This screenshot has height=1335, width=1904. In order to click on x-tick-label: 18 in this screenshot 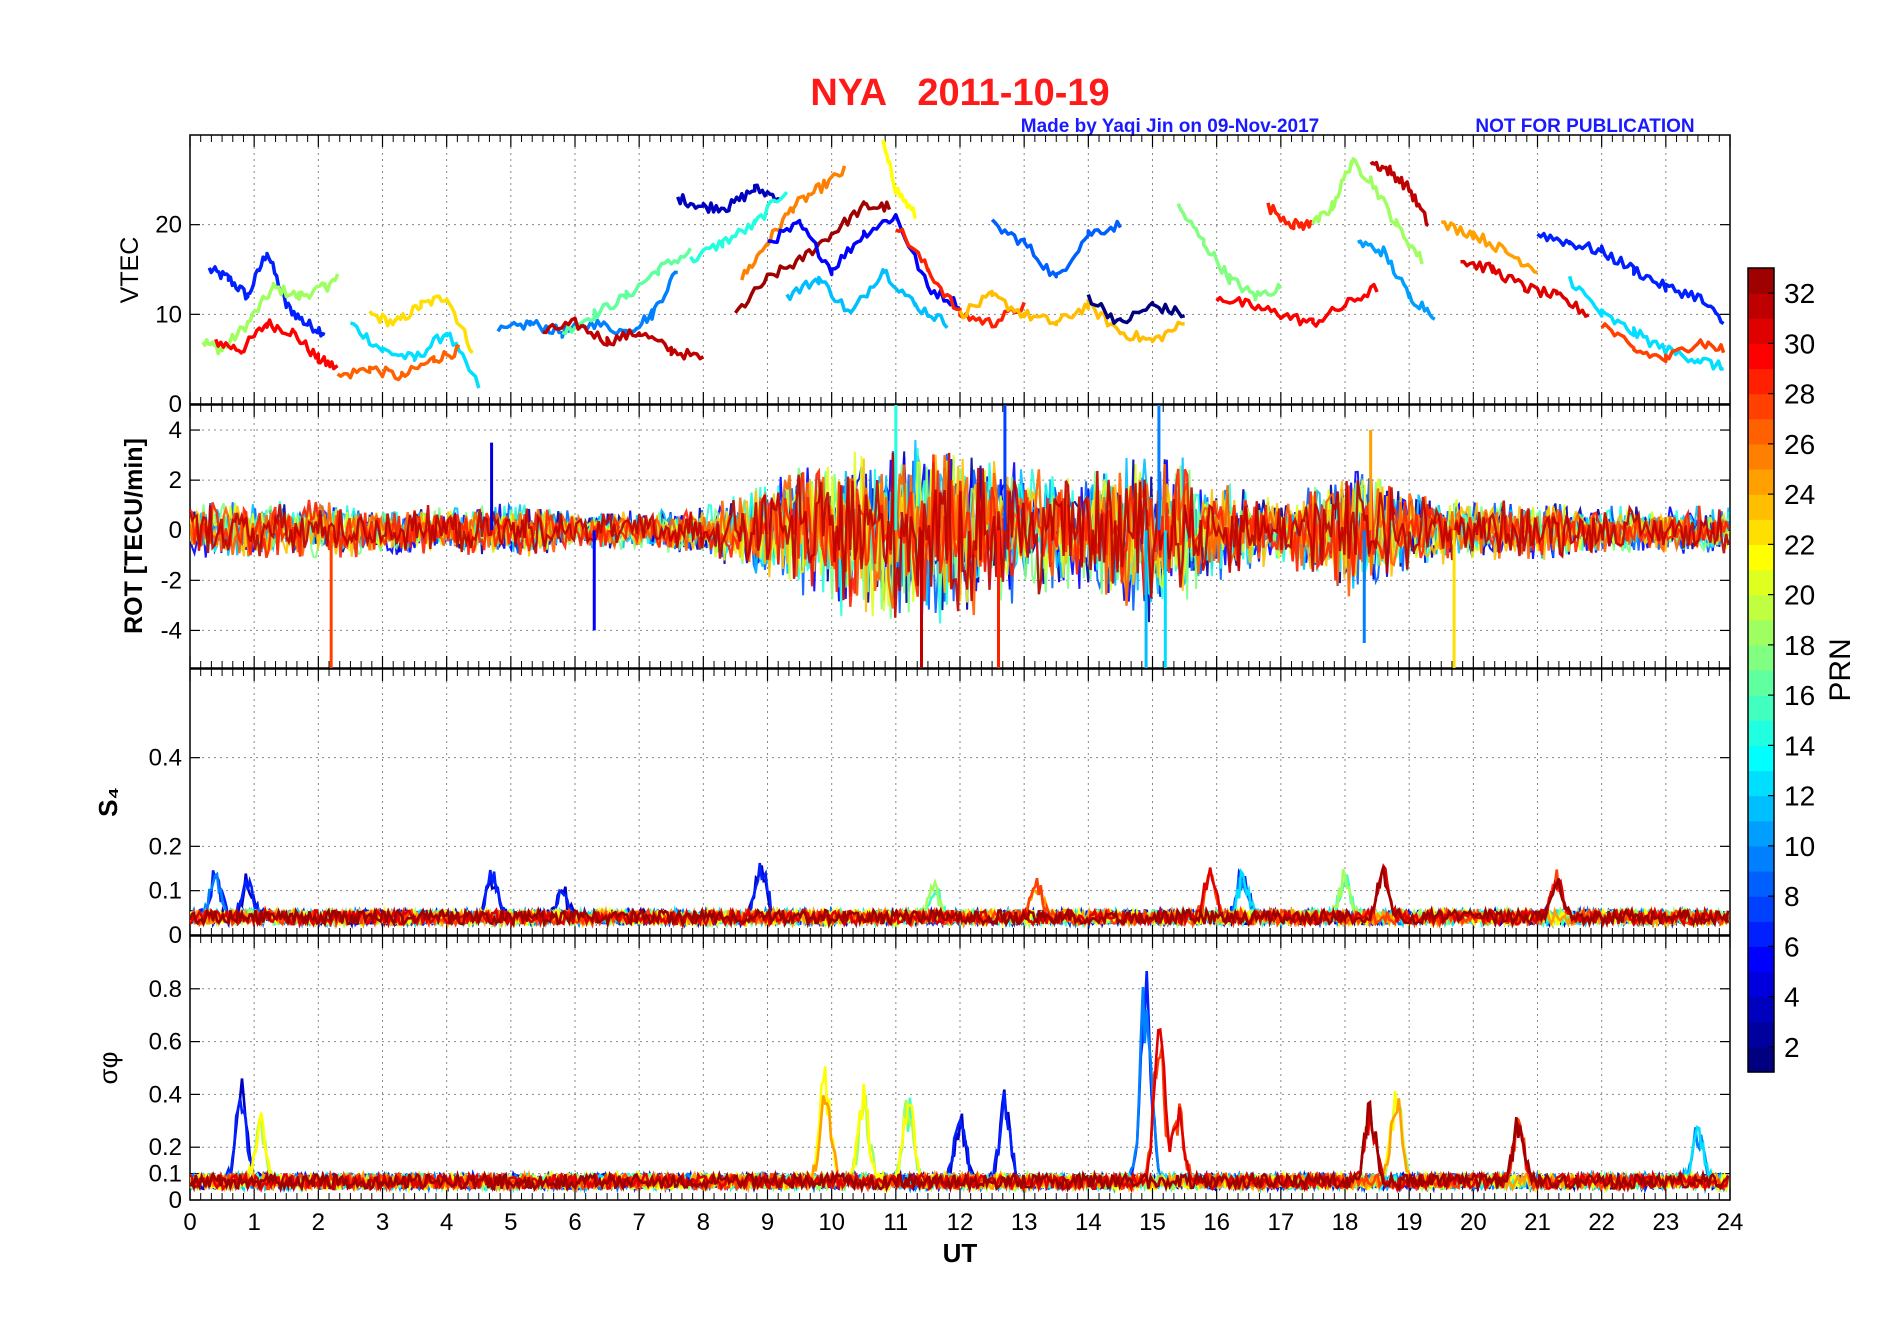, I will do `click(1345, 1222)`.